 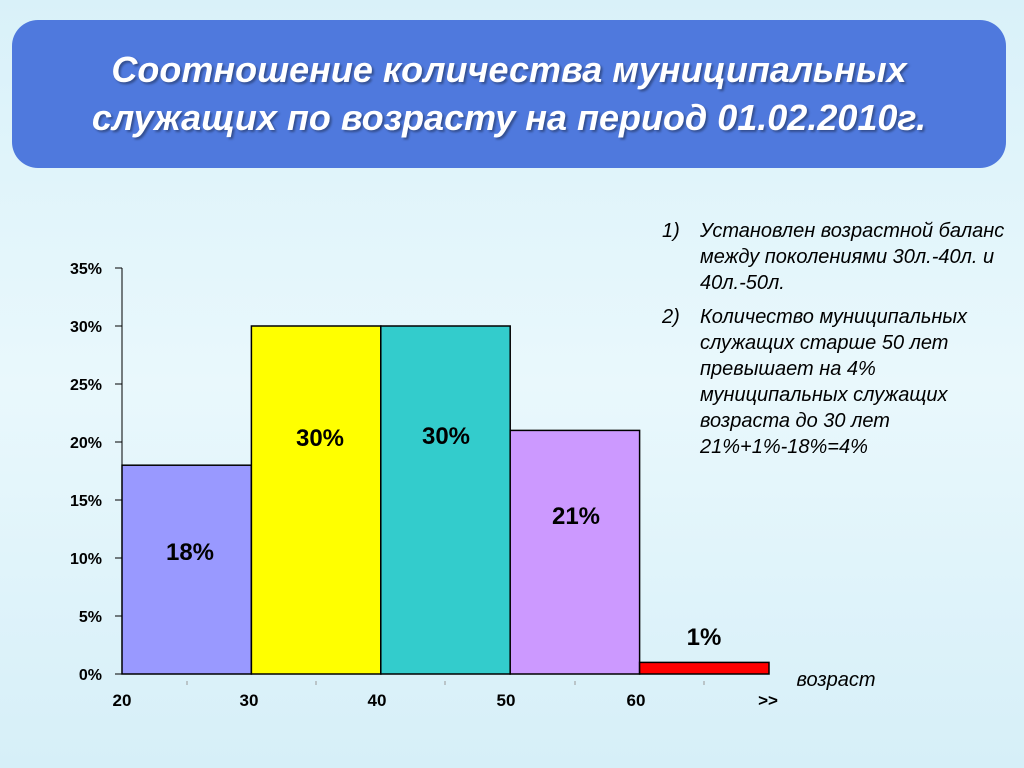 I want to click on note-number: 1), so click(x=671, y=231).